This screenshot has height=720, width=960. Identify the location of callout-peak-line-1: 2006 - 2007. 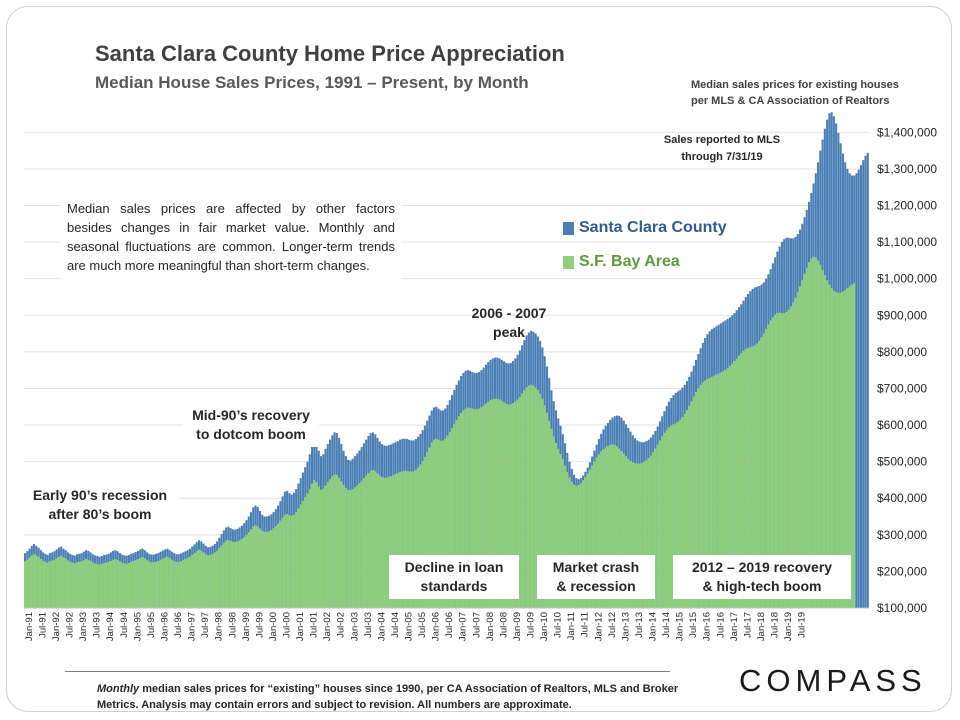
(509, 313).